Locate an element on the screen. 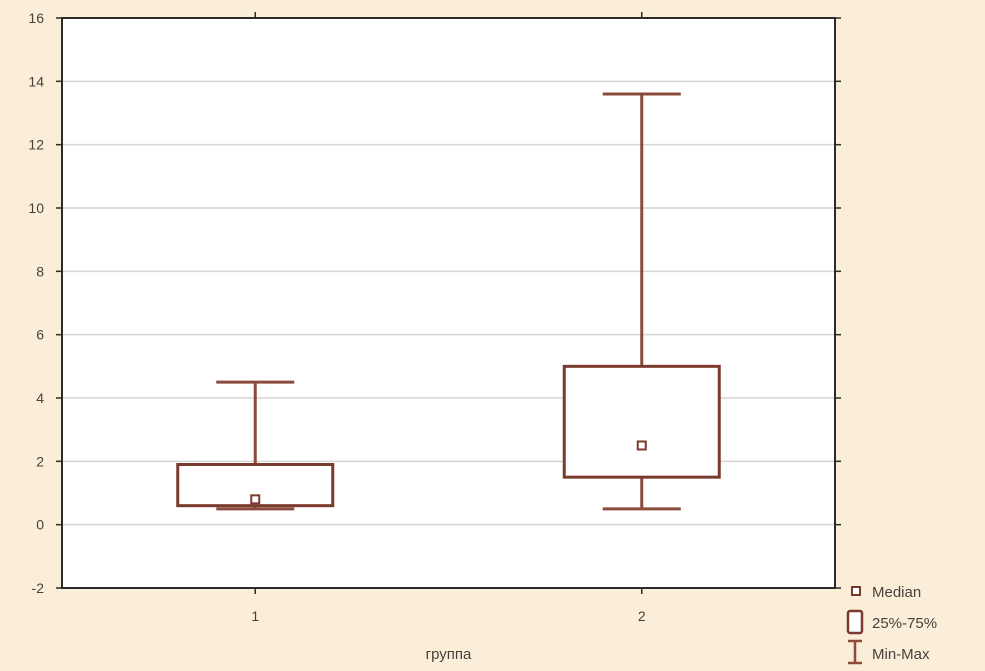 Image resolution: width=985 pixels, height=671 pixels. y-tick-label: 8 is located at coordinates (40, 271).